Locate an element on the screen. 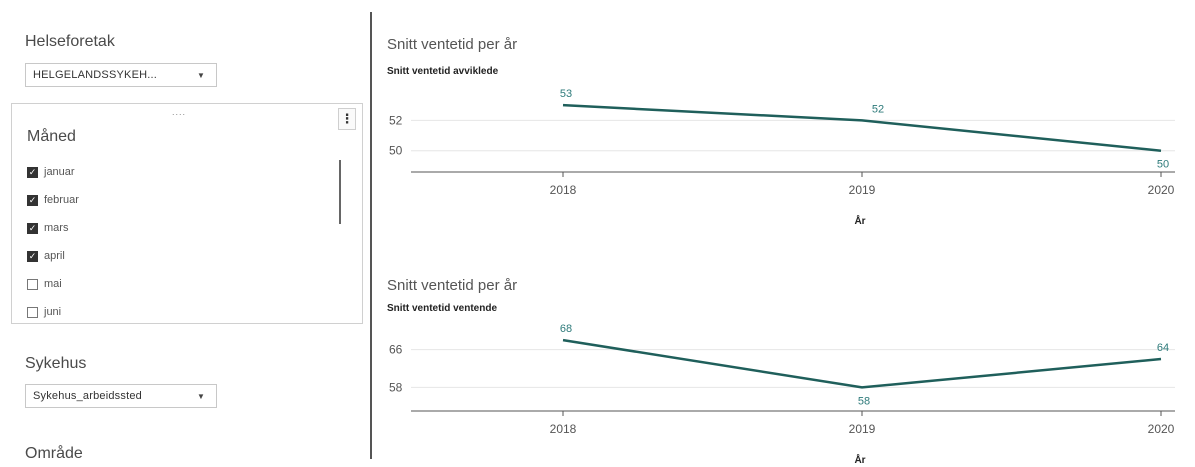 Image resolution: width=1195 pixels, height=467 pixels. month-label: februar is located at coordinates (61, 200).